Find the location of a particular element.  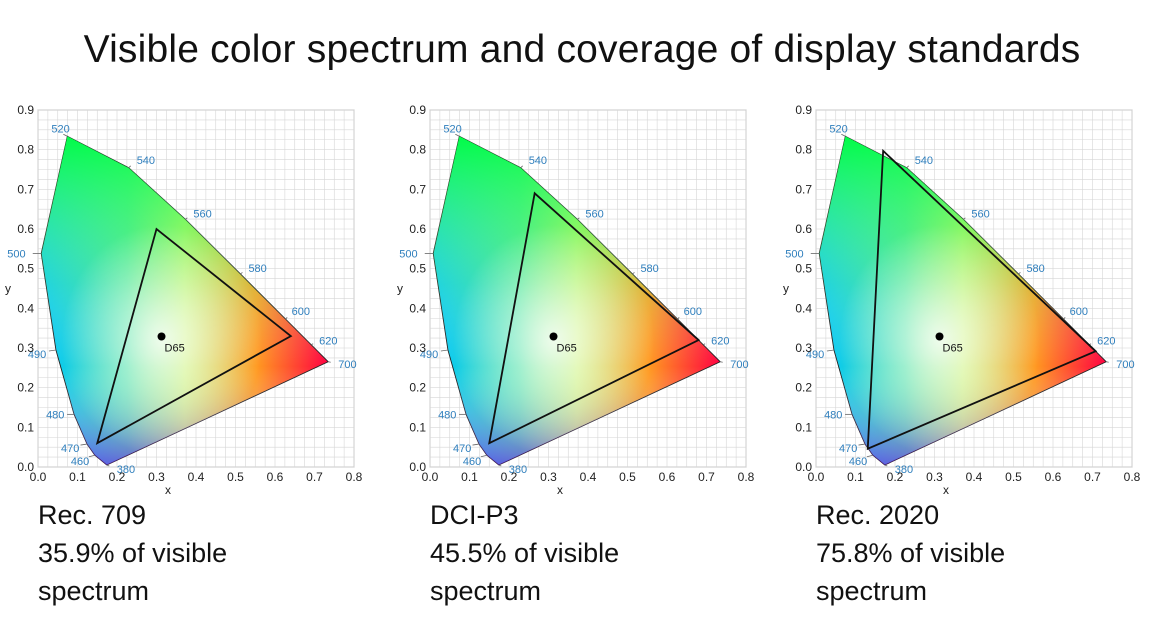

x-tick-label: 0.0 is located at coordinates (430, 477).